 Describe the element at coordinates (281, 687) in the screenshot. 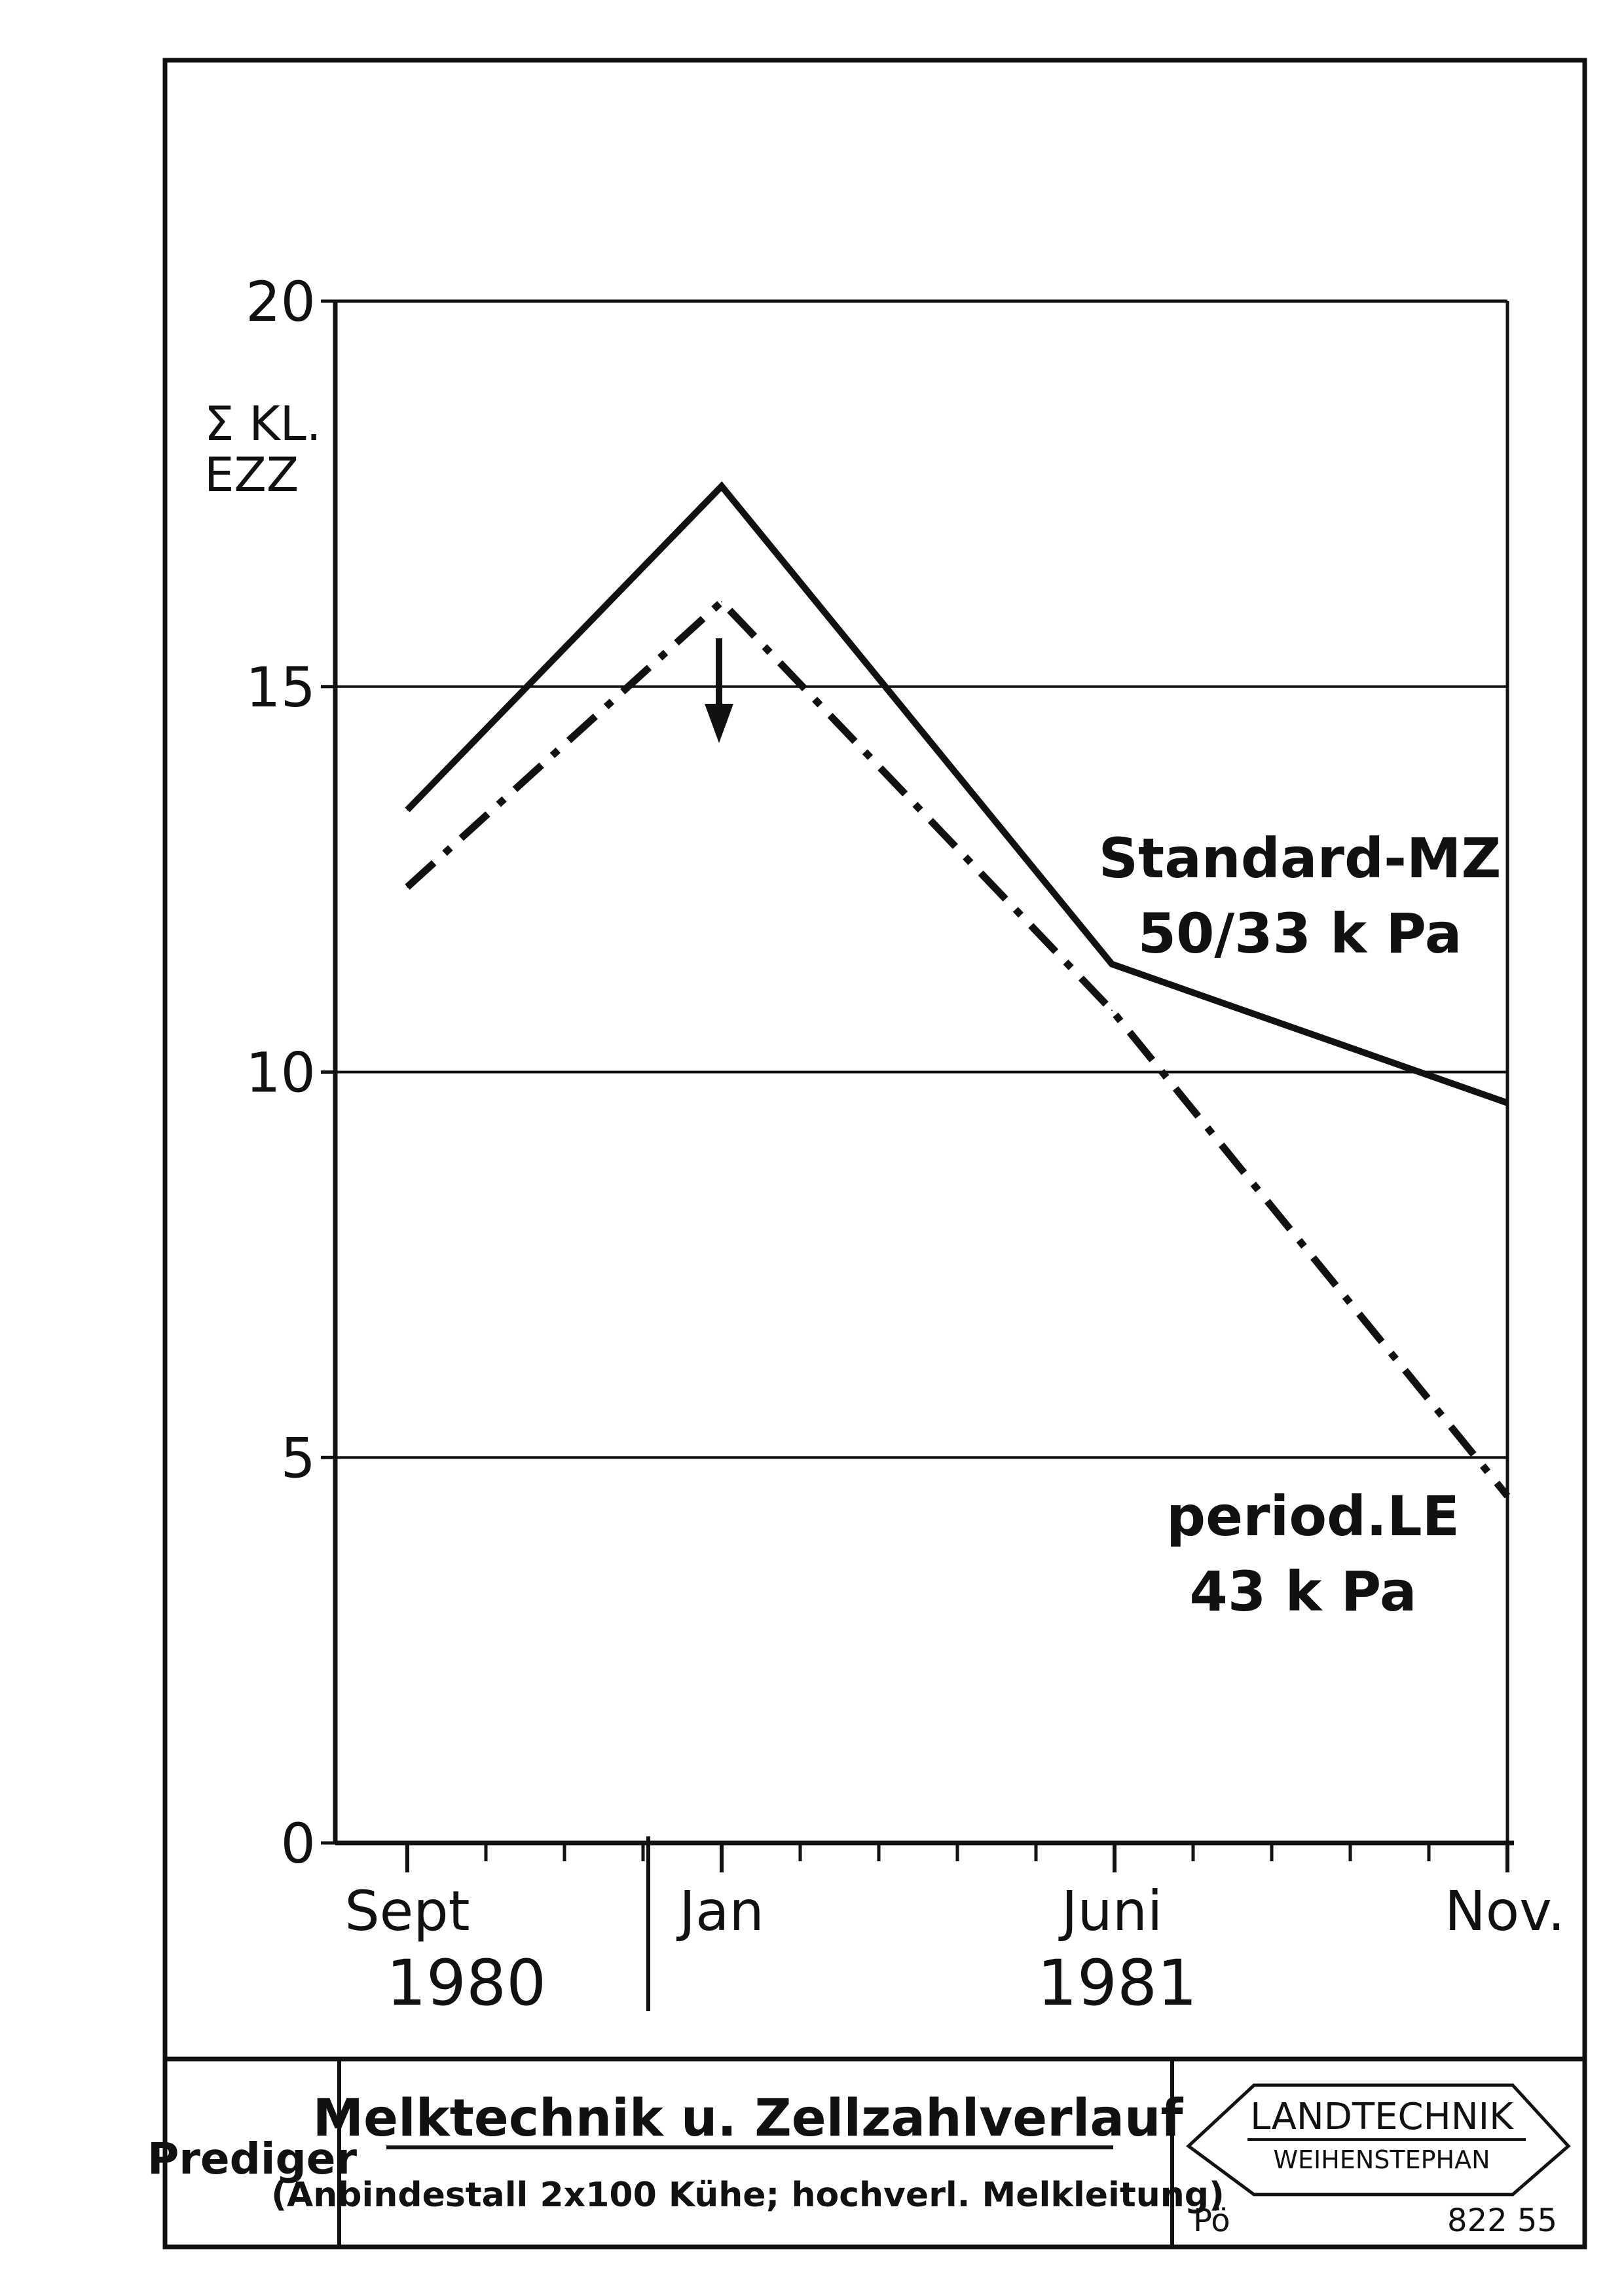

I see `y-tick-label-15: 15` at that location.